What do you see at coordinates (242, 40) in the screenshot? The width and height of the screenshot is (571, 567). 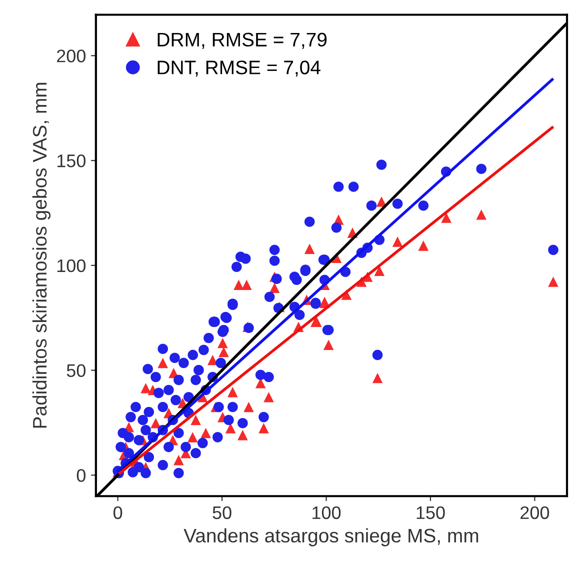 I see `legend-label: DRM, RMSE = 7,79` at bounding box center [242, 40].